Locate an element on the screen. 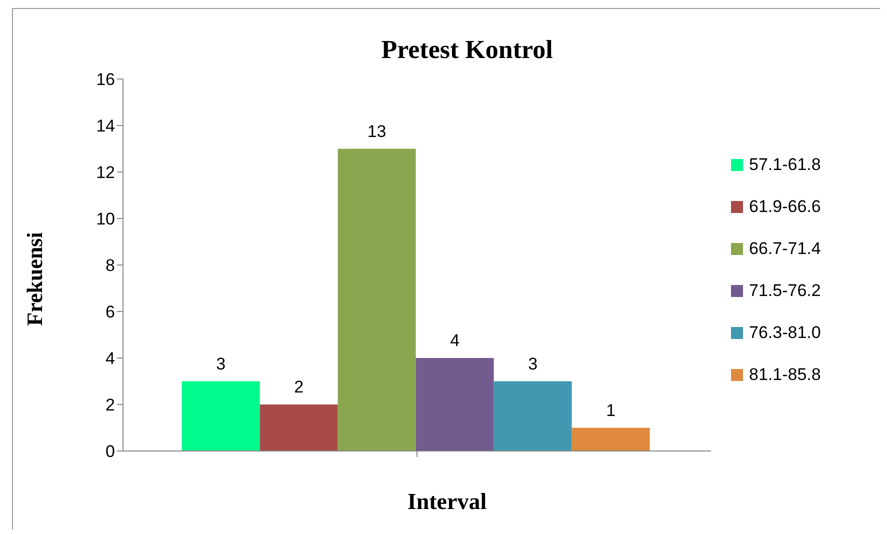 Image resolution: width=887 pixels, height=534 pixels. legend-label: 71.5-76.2 is located at coordinates (785, 291).